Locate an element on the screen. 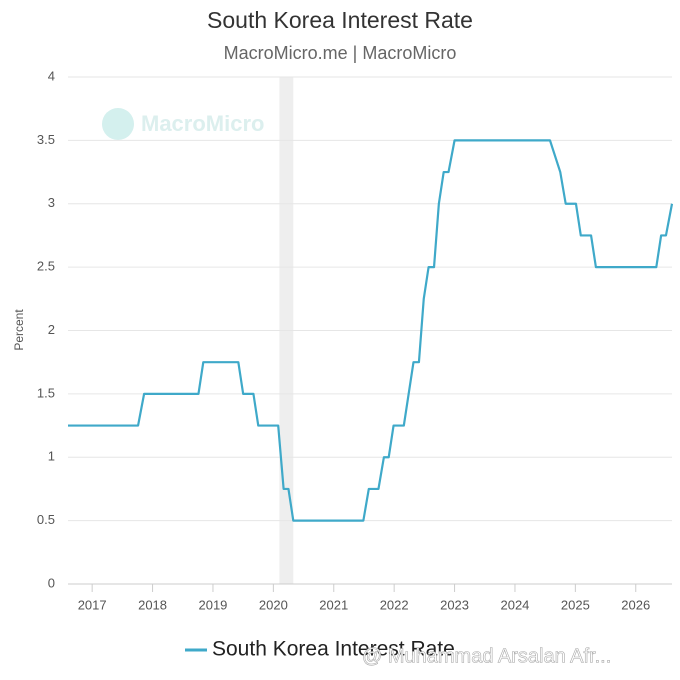  chart-title: South Korea Interest Rate is located at coordinates (340, 20).